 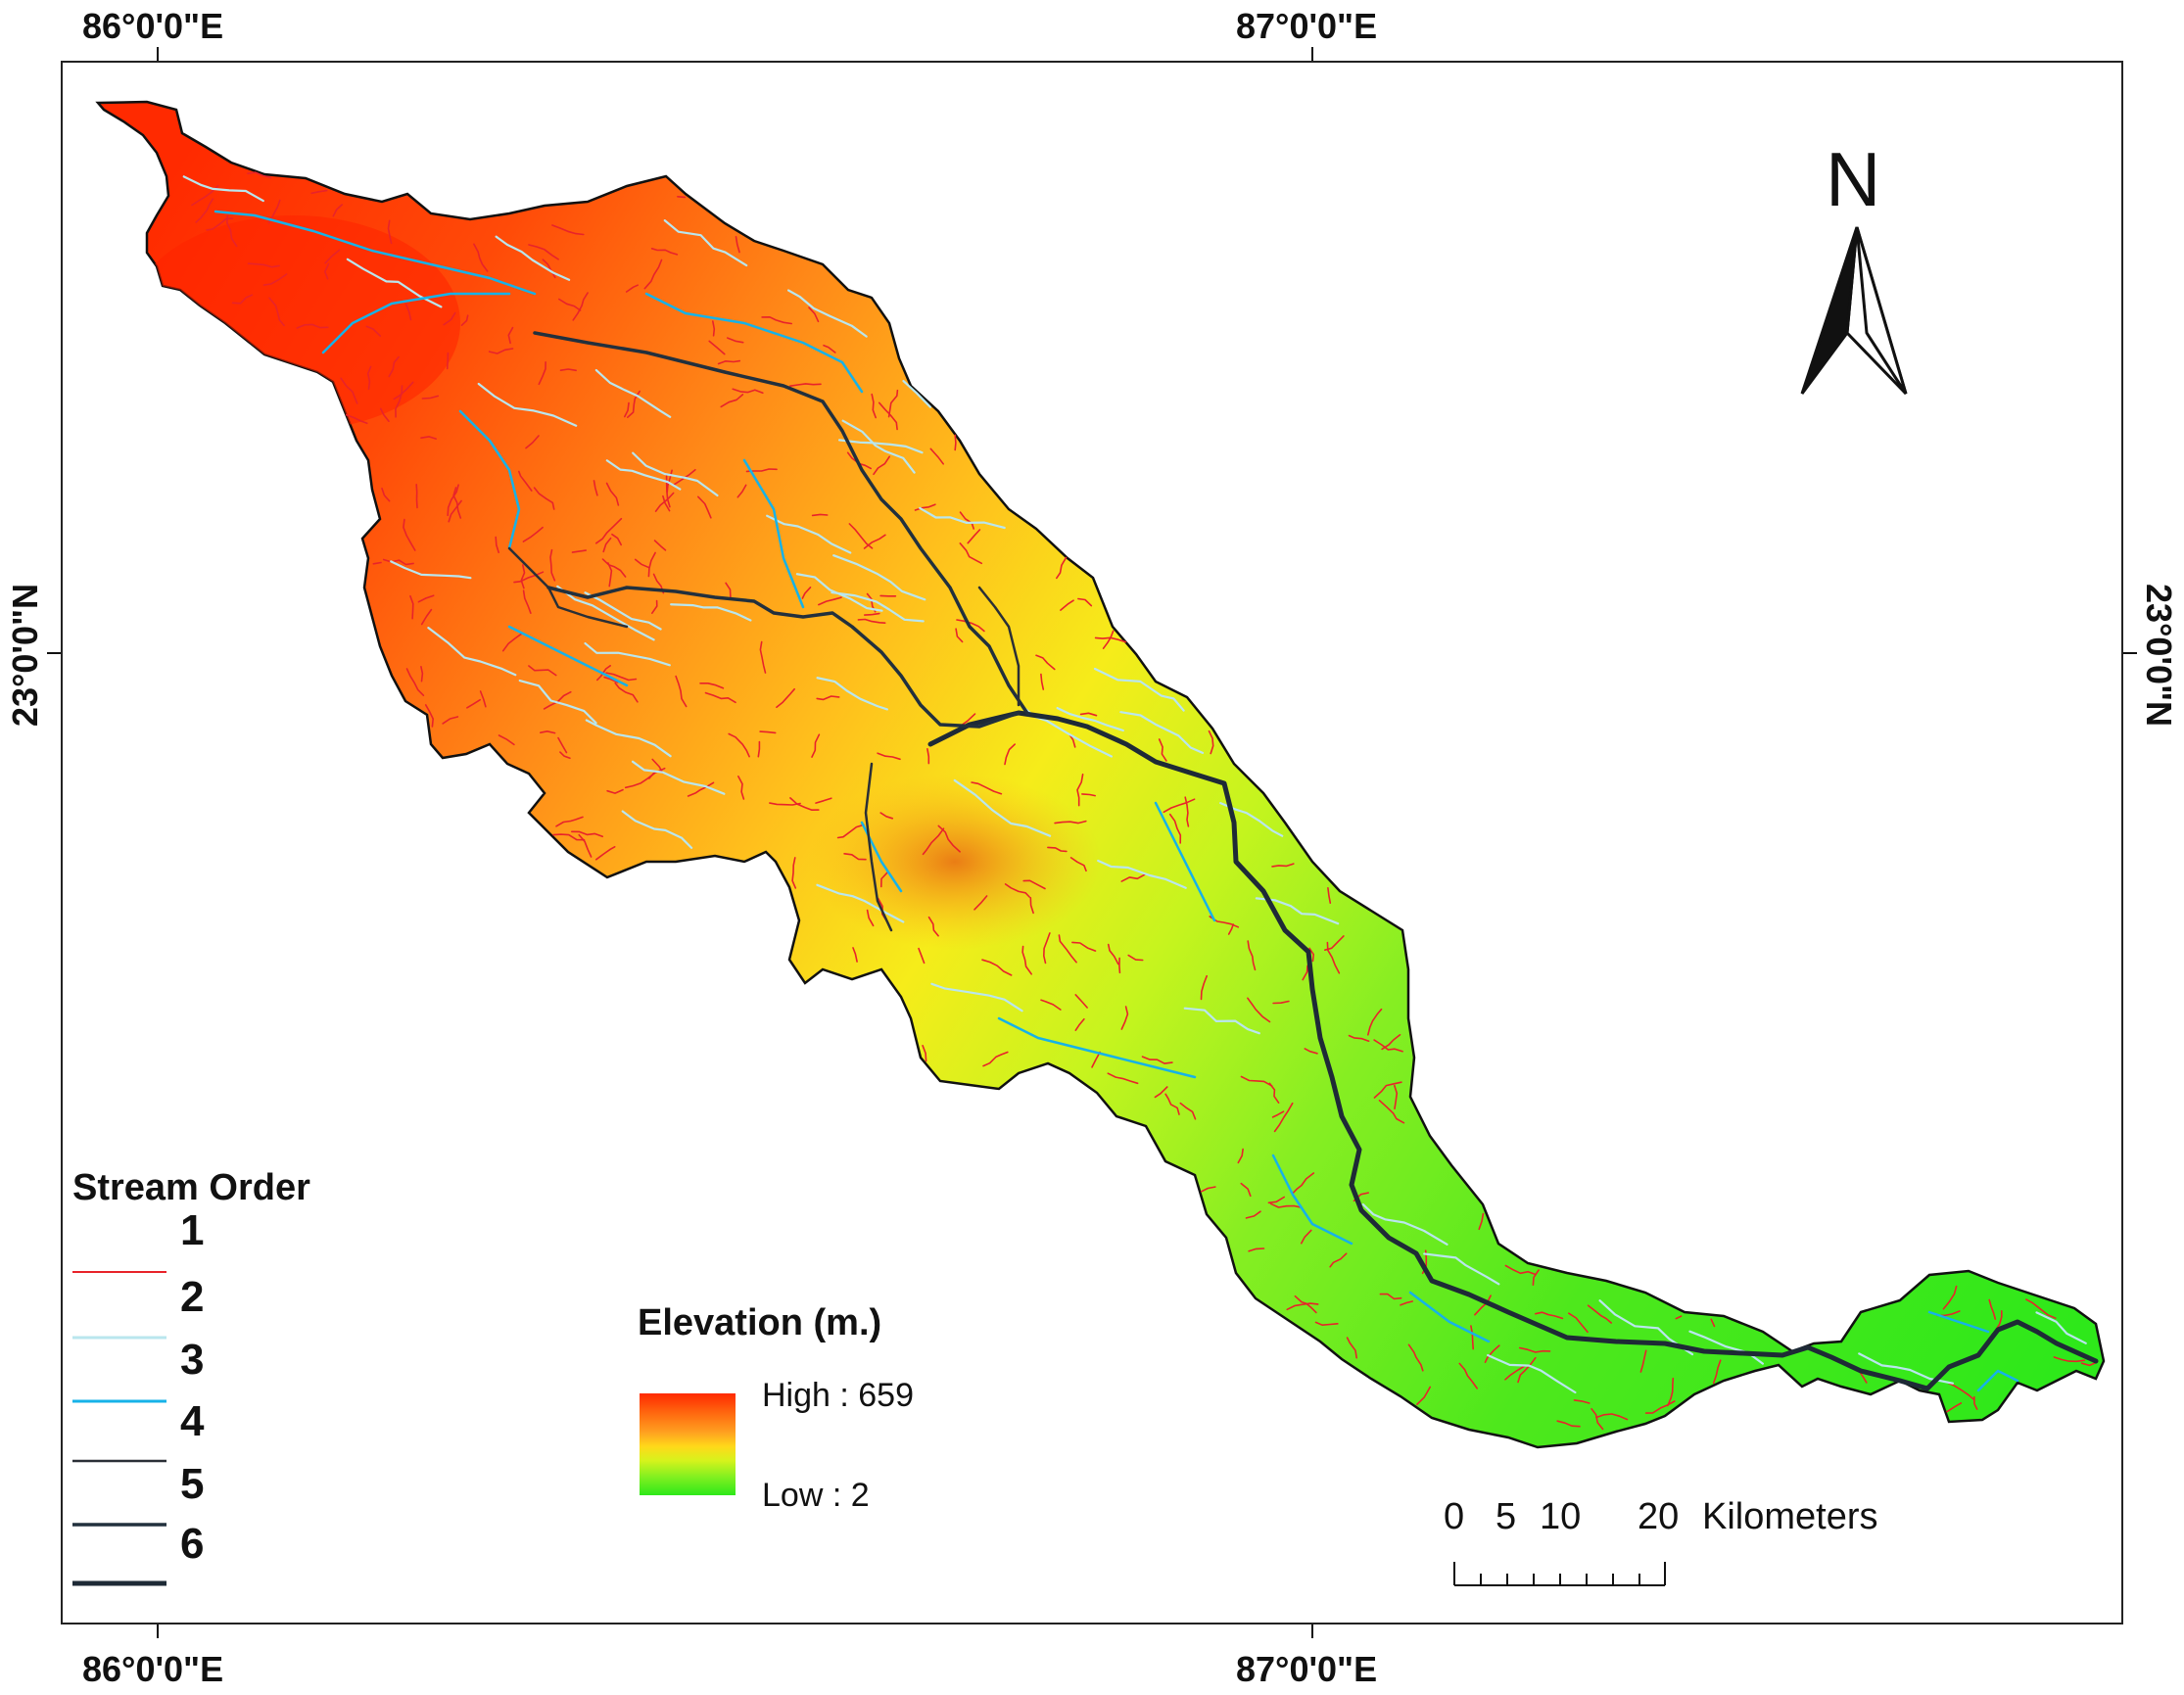 What do you see at coordinates (192, 1421) in the screenshot?
I see `legend-label-order-4: 4` at bounding box center [192, 1421].